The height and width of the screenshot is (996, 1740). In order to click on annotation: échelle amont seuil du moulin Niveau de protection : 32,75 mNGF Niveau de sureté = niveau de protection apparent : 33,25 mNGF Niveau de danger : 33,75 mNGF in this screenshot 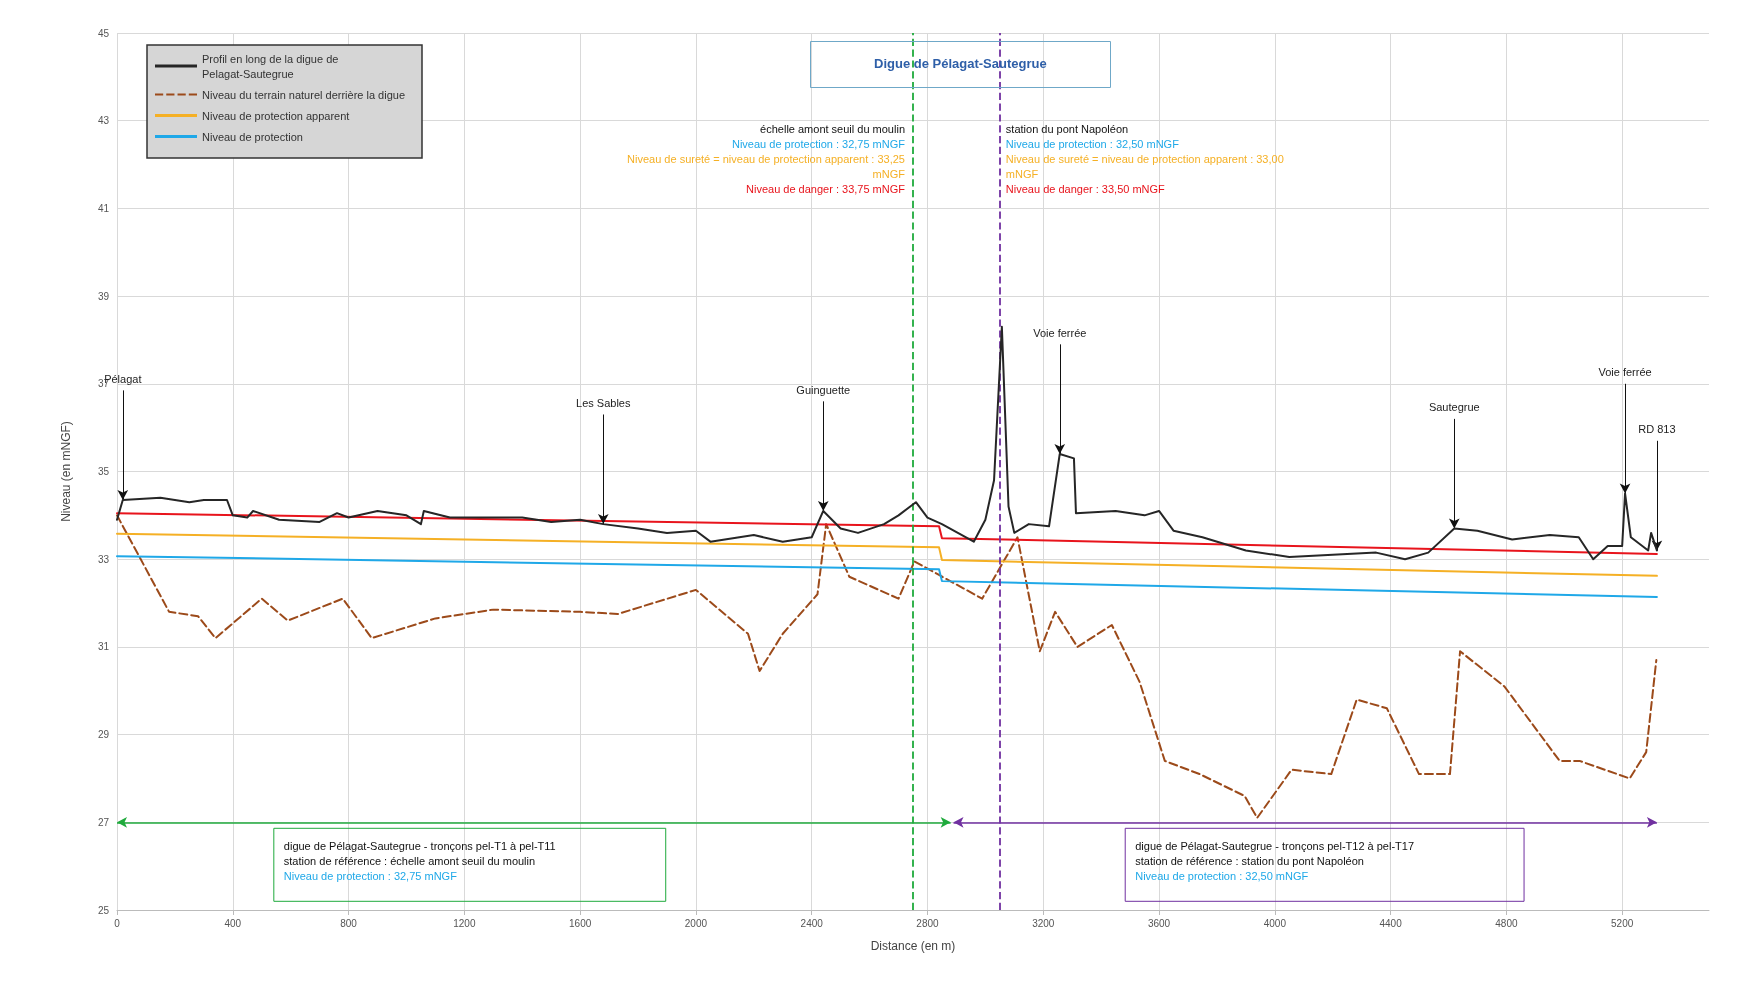, I will do `click(766, 158)`.